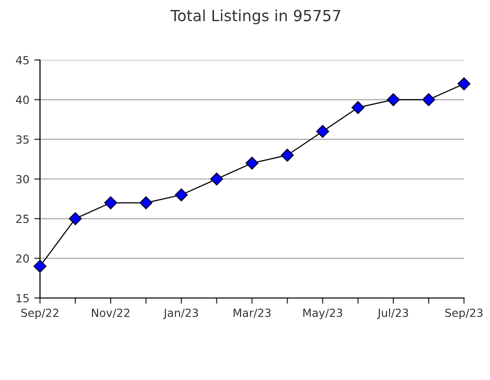 The height and width of the screenshot is (380, 490). What do you see at coordinates (255, 17) in the screenshot?
I see `chart-title: Total Listings in 95757` at bounding box center [255, 17].